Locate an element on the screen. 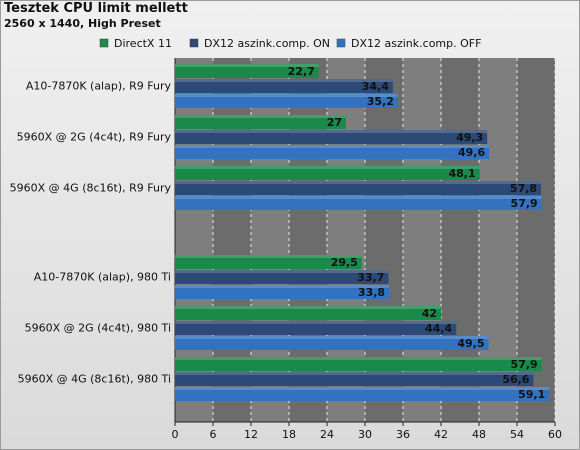 The width and height of the screenshot is (580, 450). bar-value-label: 56,6 is located at coordinates (515, 379).